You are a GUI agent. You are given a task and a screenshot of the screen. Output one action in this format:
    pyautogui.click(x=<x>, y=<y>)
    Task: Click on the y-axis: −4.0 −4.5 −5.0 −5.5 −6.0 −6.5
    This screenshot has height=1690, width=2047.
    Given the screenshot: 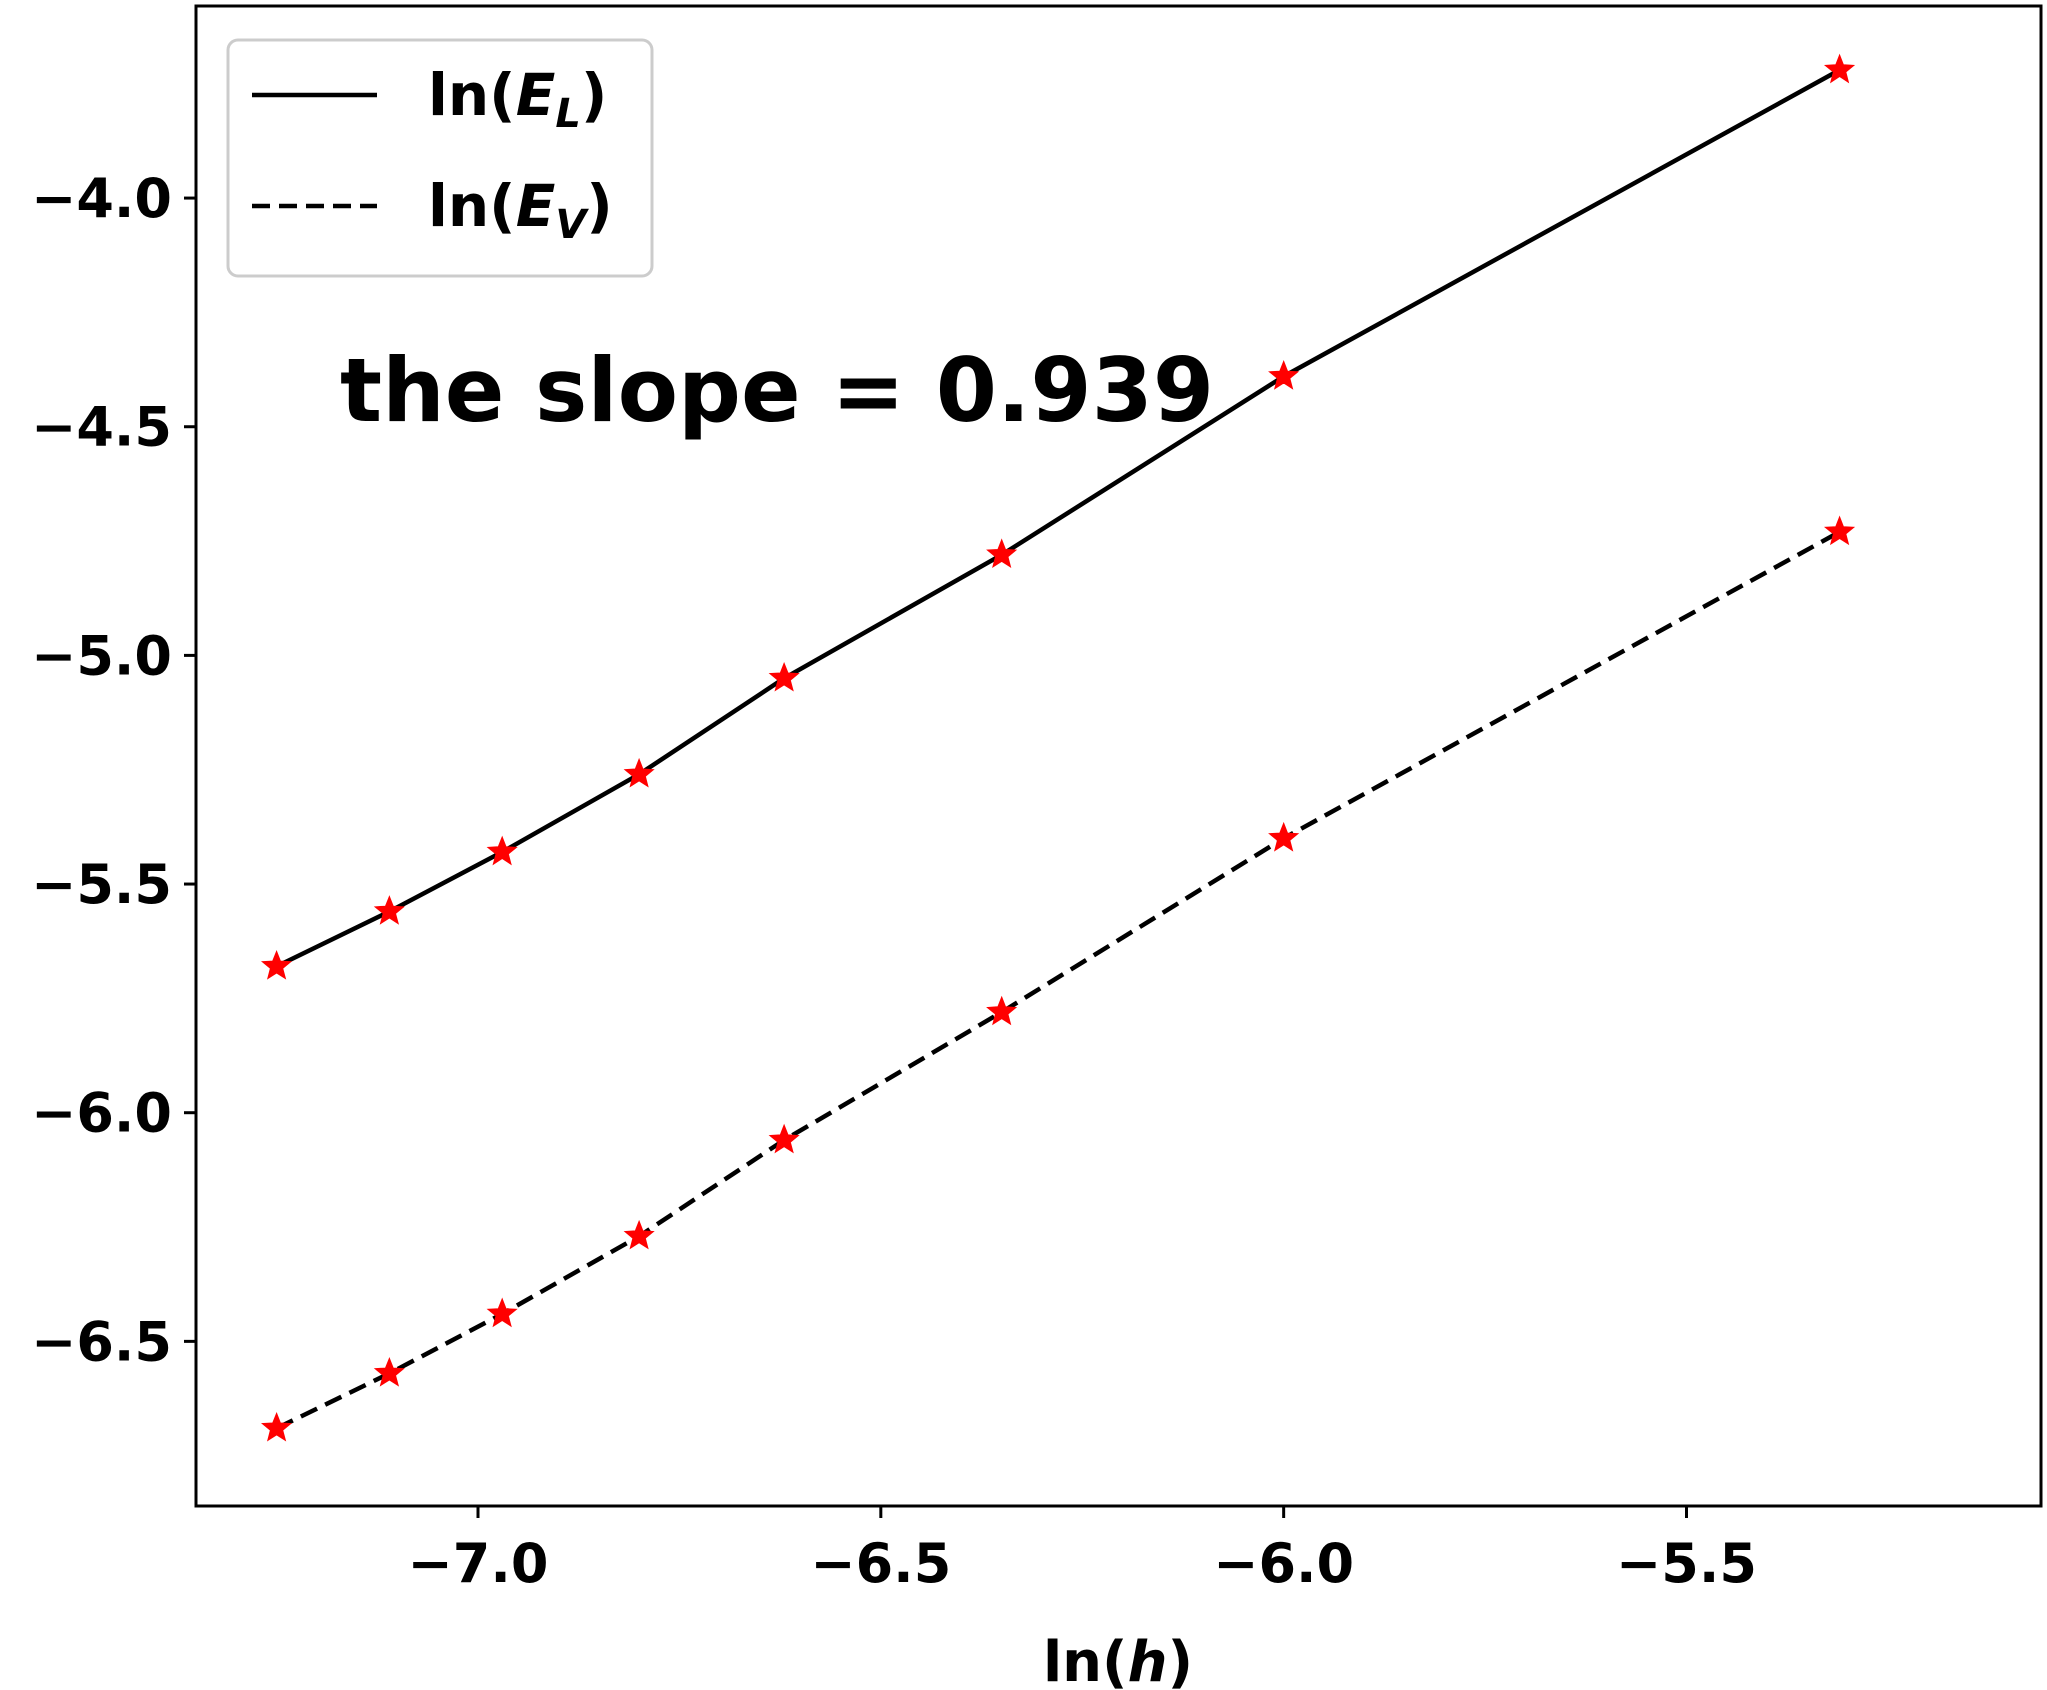 What is the action you would take?
    pyautogui.click(x=113, y=770)
    